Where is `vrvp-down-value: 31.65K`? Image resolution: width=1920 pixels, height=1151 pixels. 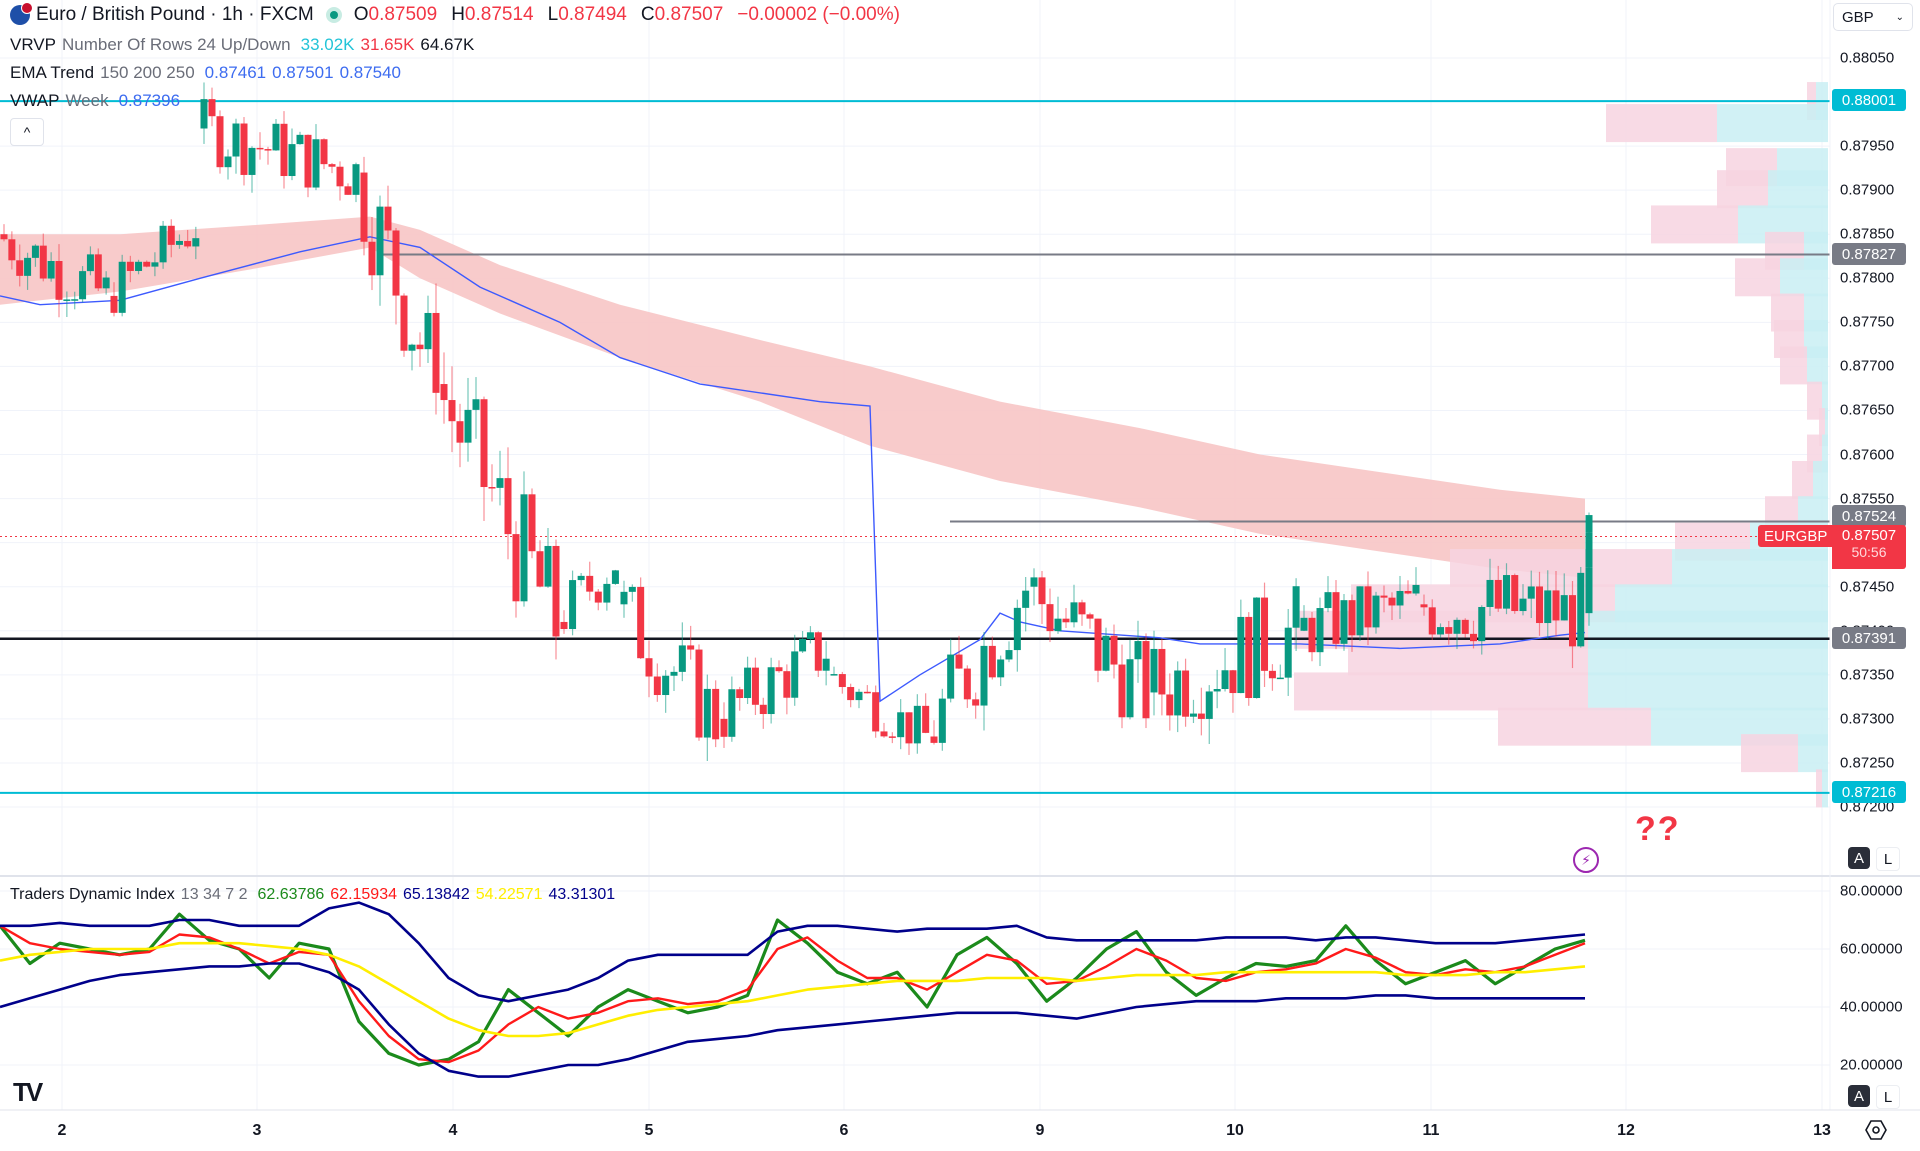 vrvp-down-value: 31.65K is located at coordinates (387, 44).